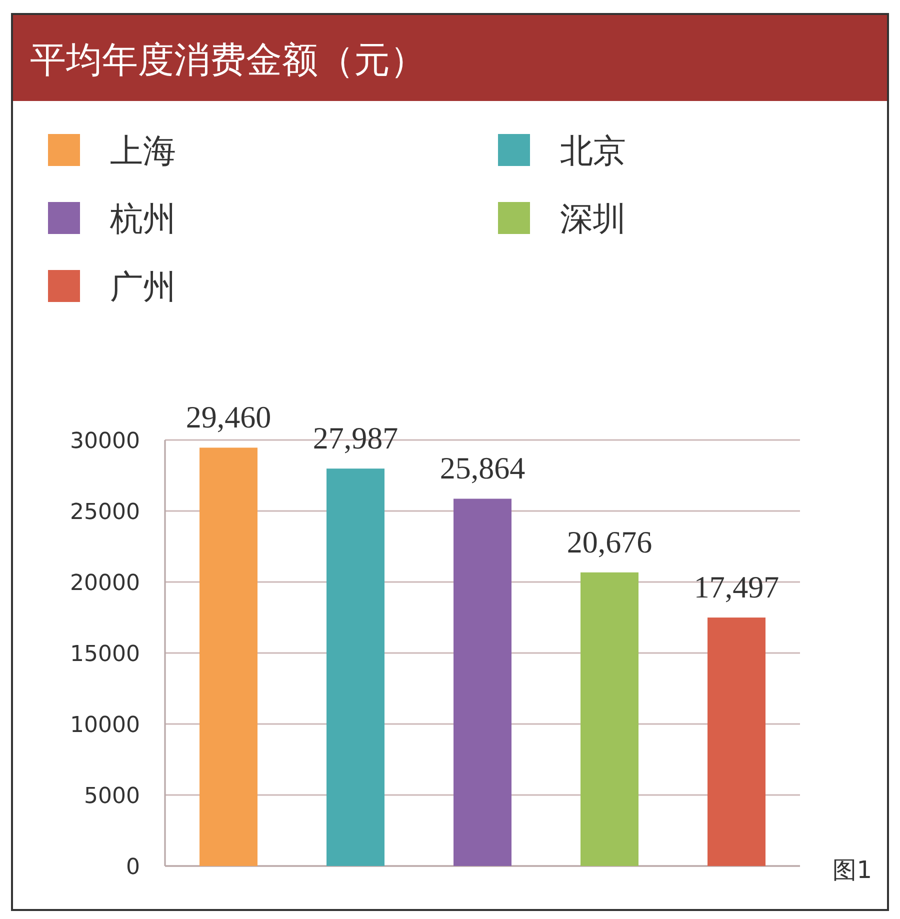 The height and width of the screenshot is (919, 900). Describe the element at coordinates (593, 218) in the screenshot. I see `legend-label: 深圳` at that location.